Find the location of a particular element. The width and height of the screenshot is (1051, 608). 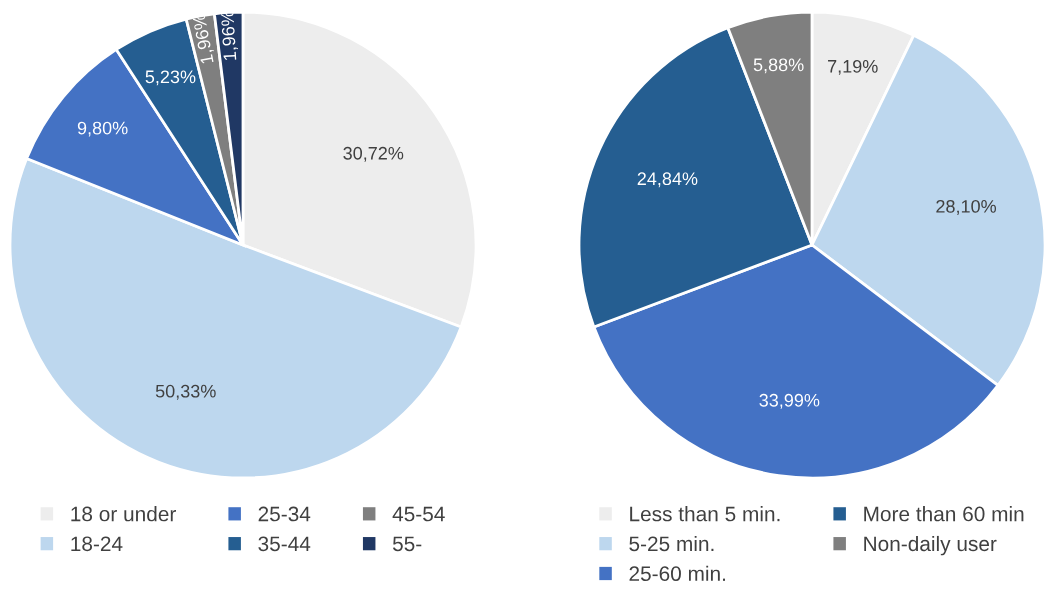

legend-label: 25-60 min. is located at coordinates (677, 573).